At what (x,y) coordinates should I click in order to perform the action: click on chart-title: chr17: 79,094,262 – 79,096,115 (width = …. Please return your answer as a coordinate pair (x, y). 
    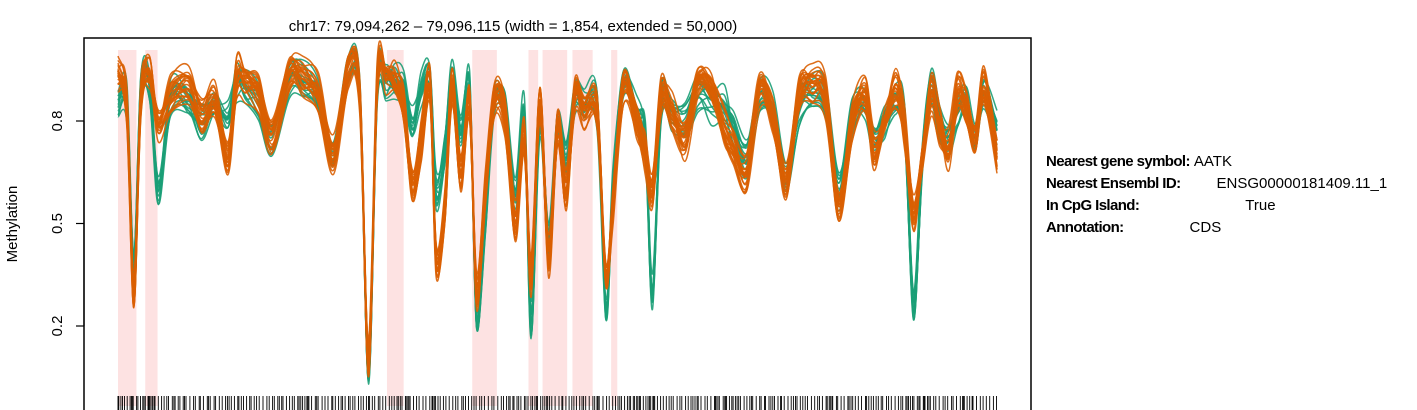
    Looking at the image, I should click on (513, 26).